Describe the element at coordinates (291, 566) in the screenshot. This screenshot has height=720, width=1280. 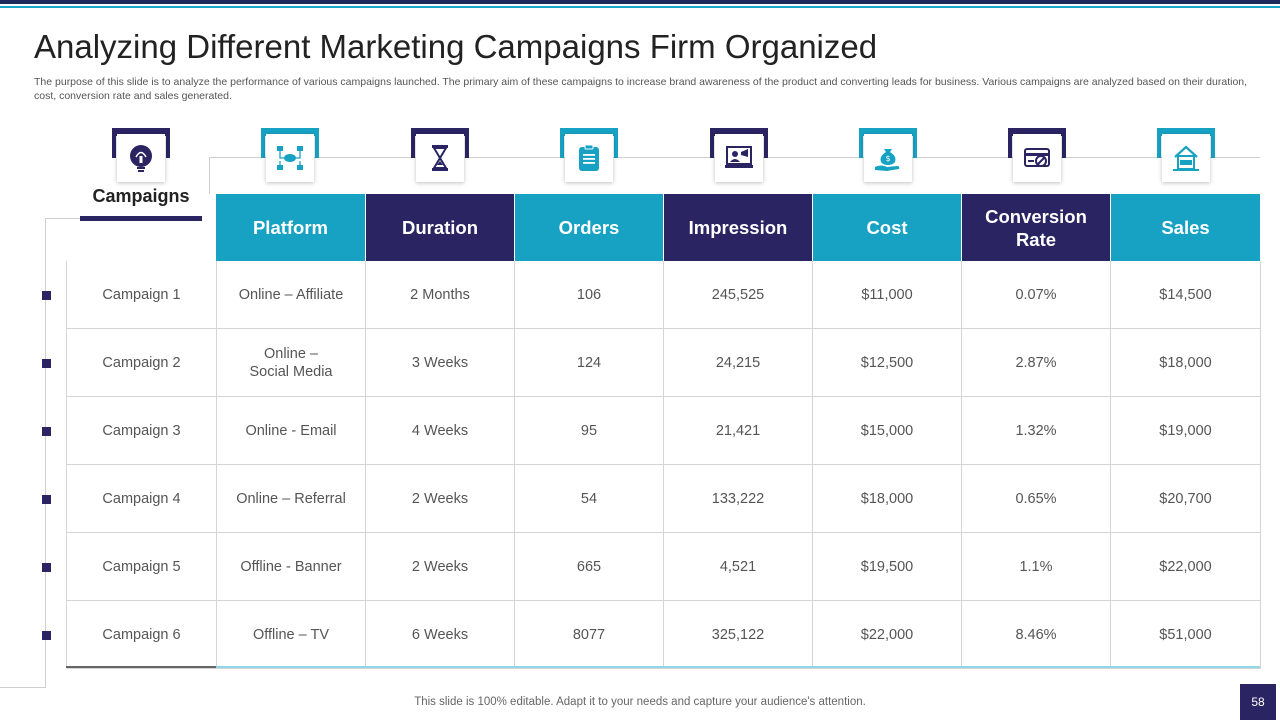
I see `platform-cell: Offline - Banner` at that location.